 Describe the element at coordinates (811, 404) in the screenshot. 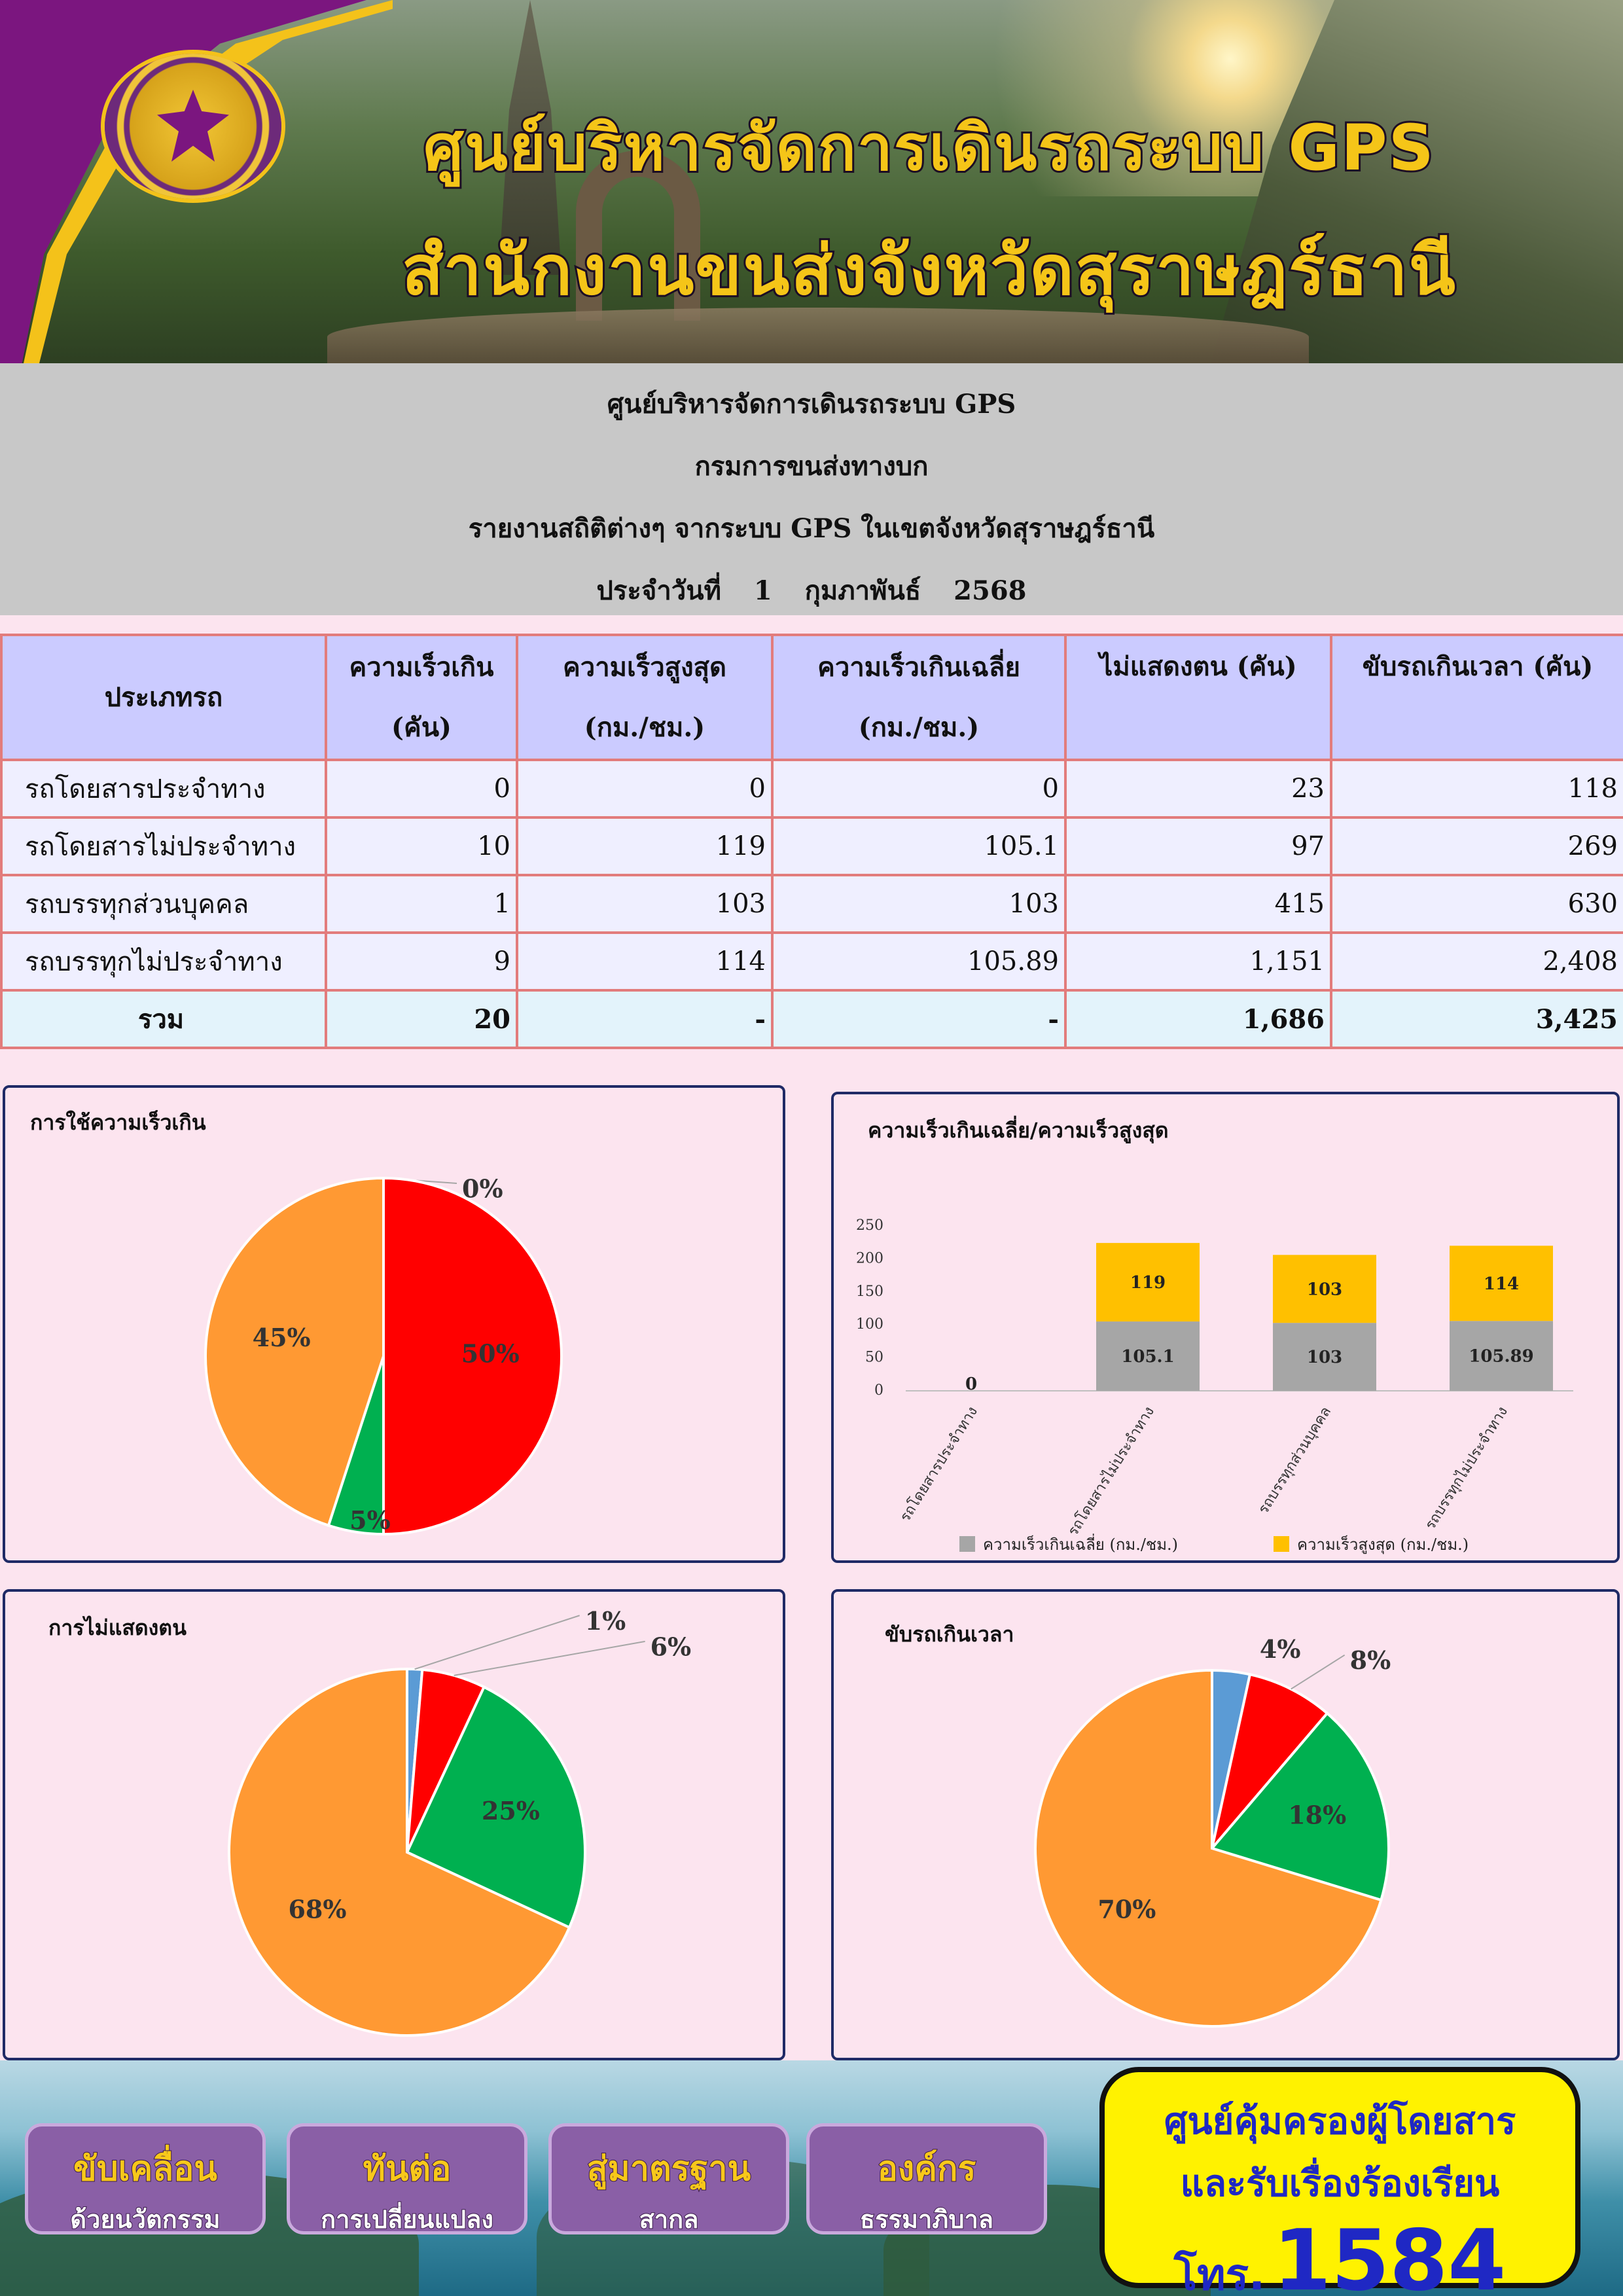

I see `report-center-name: ศูนย์บริหารจัดการเดินรถระบบ GPS` at that location.